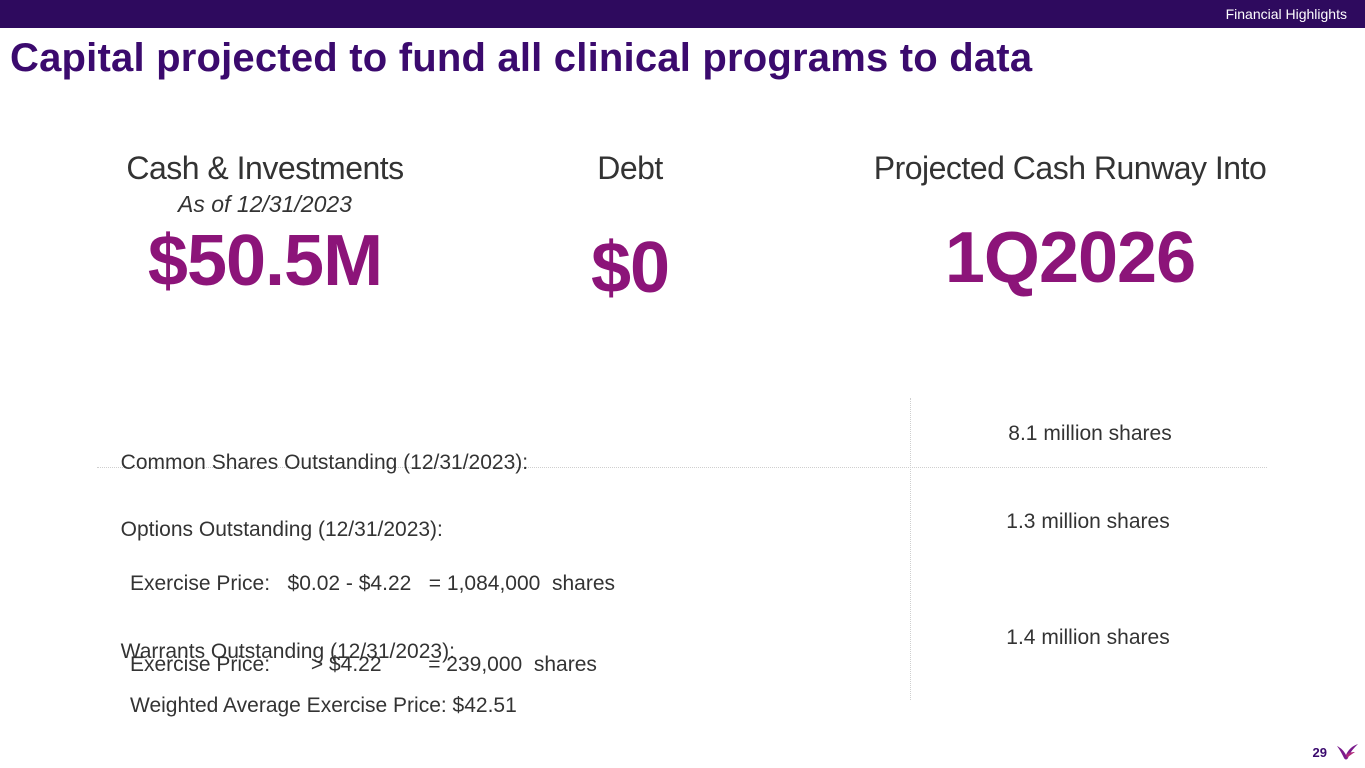  Describe the element at coordinates (287, 651) in the screenshot. I see `row-title: Warrants Outstanding (12/31/2023):` at that location.